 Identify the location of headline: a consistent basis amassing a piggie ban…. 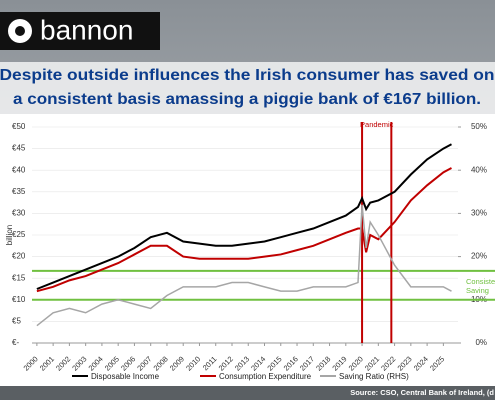
(247, 99).